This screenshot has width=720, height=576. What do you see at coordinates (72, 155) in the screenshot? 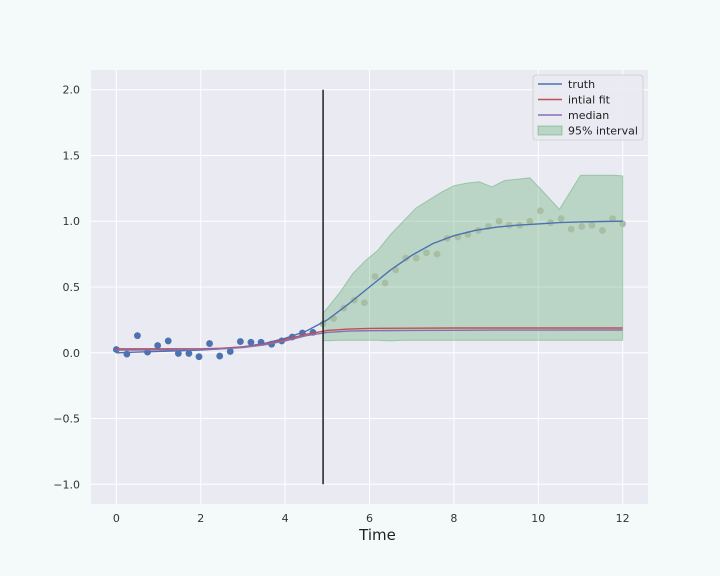
I see `y-tick-label: 1.5` at bounding box center [72, 155].